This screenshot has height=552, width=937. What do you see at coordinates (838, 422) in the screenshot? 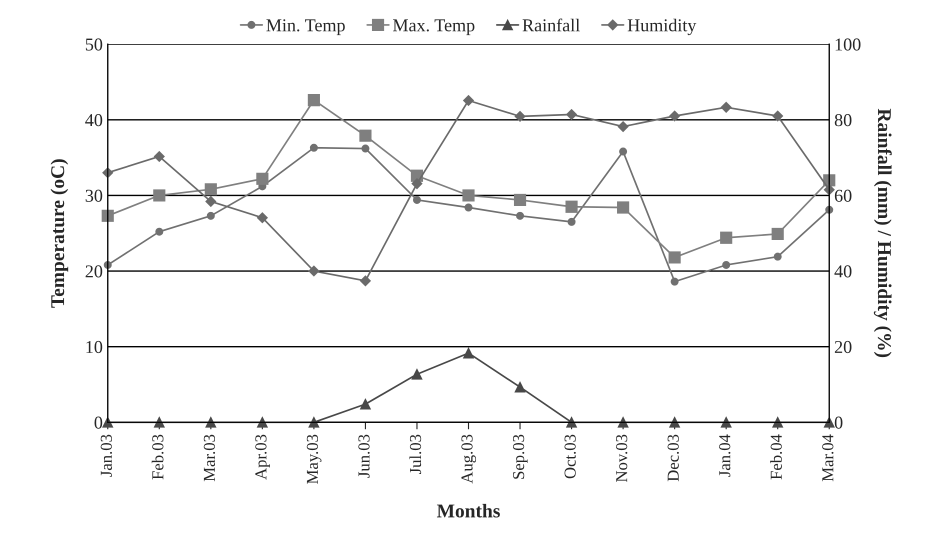
I see `y2-tick-label: 0` at bounding box center [838, 422].